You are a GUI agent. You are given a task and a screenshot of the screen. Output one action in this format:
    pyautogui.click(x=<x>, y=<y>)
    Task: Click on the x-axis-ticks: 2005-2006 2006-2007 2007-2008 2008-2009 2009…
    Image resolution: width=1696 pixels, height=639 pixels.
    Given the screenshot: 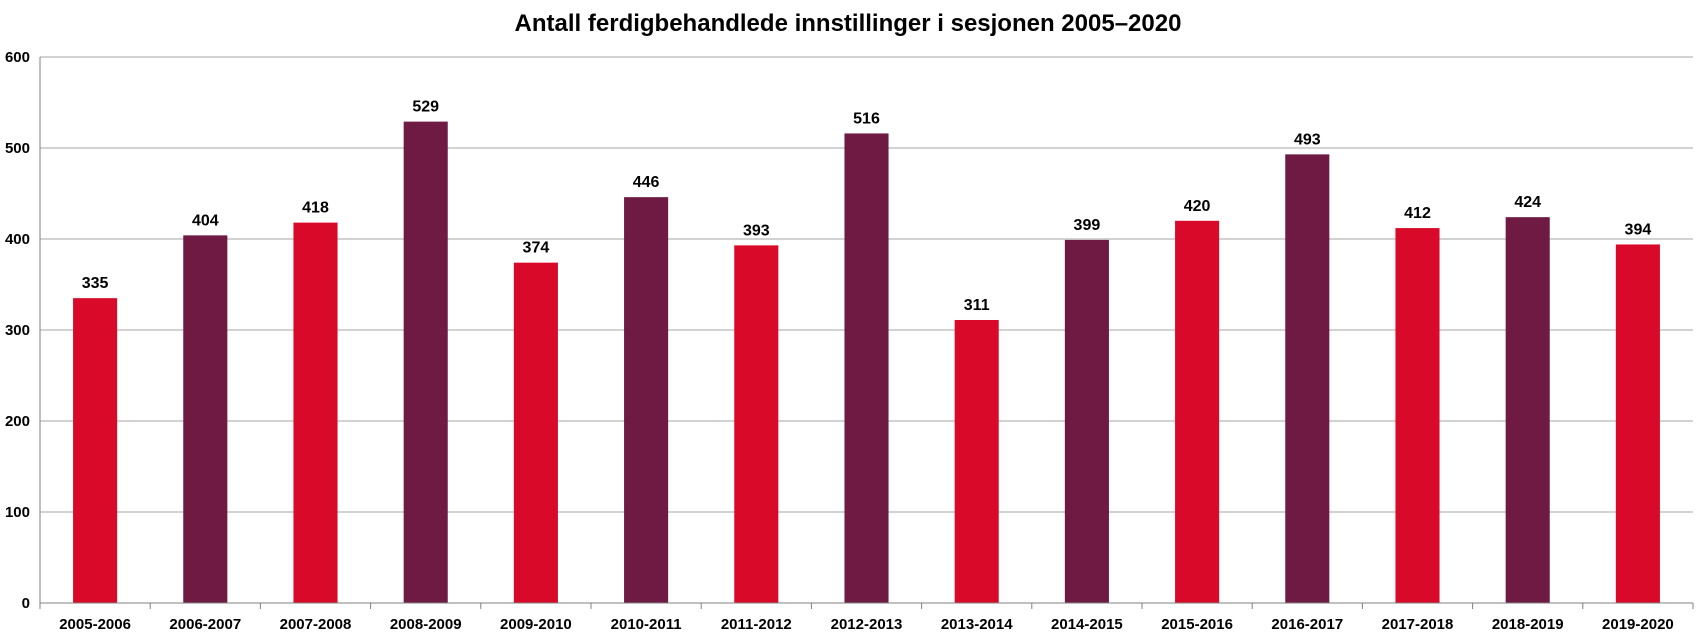 What is the action you would take?
    pyautogui.click(x=866, y=624)
    